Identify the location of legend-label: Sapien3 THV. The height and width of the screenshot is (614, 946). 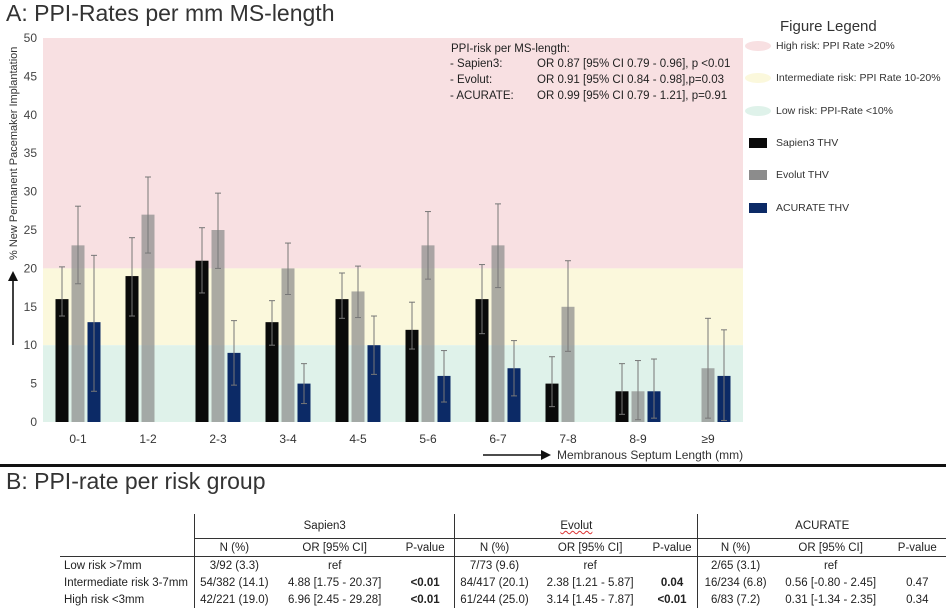
(807, 143).